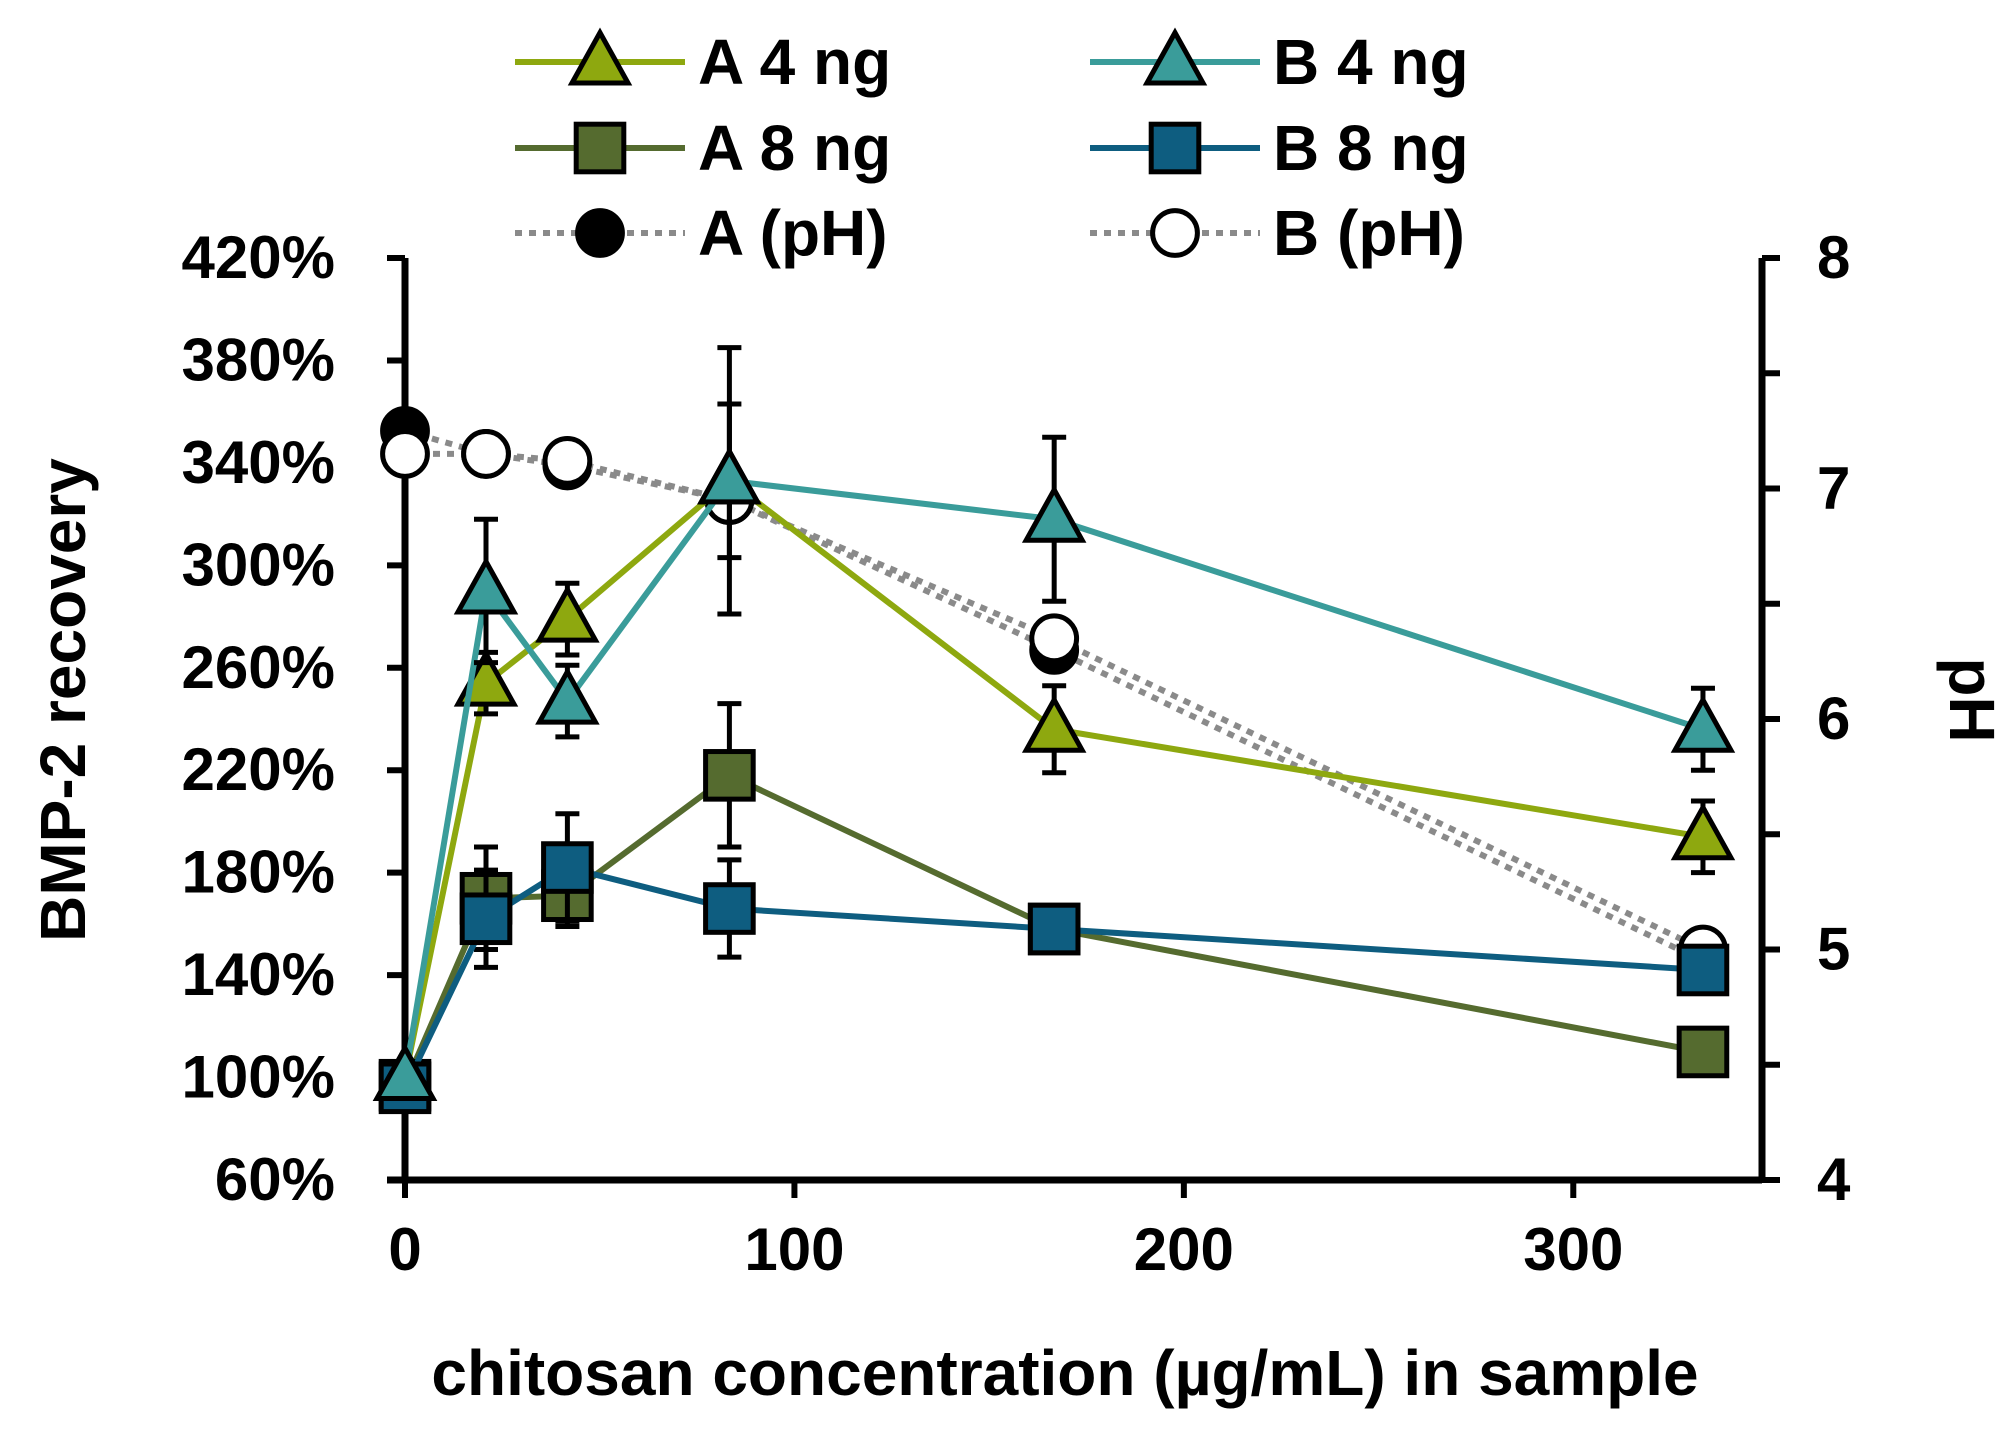 The height and width of the screenshot is (1430, 2001). I want to click on y-tick-label: 260%, so click(258, 667).